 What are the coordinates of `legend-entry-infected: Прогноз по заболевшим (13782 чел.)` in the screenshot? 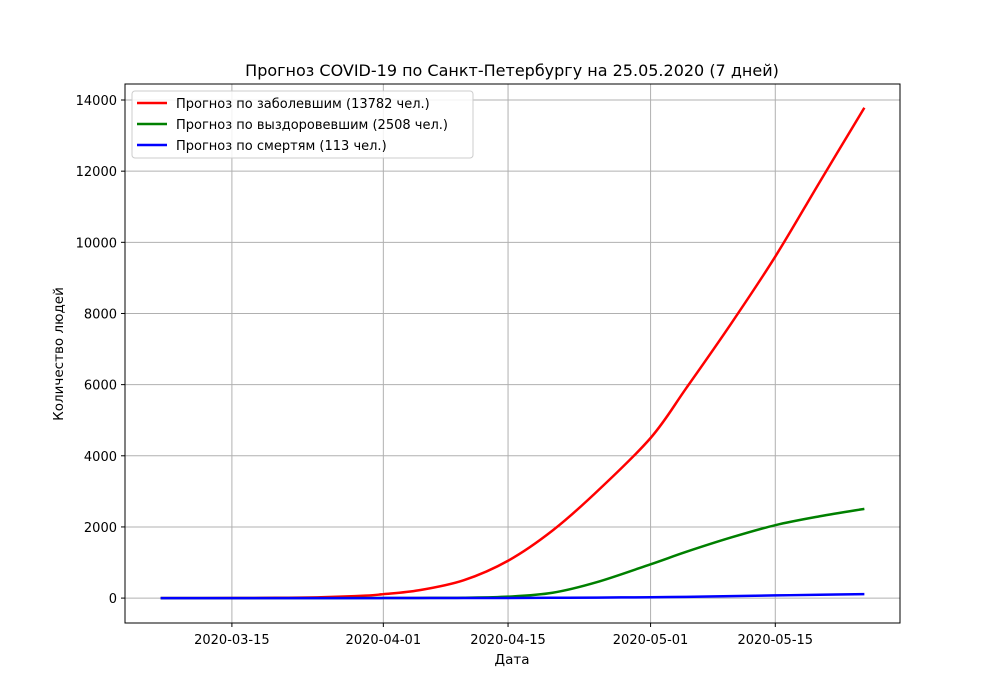 It's located at (283, 104).